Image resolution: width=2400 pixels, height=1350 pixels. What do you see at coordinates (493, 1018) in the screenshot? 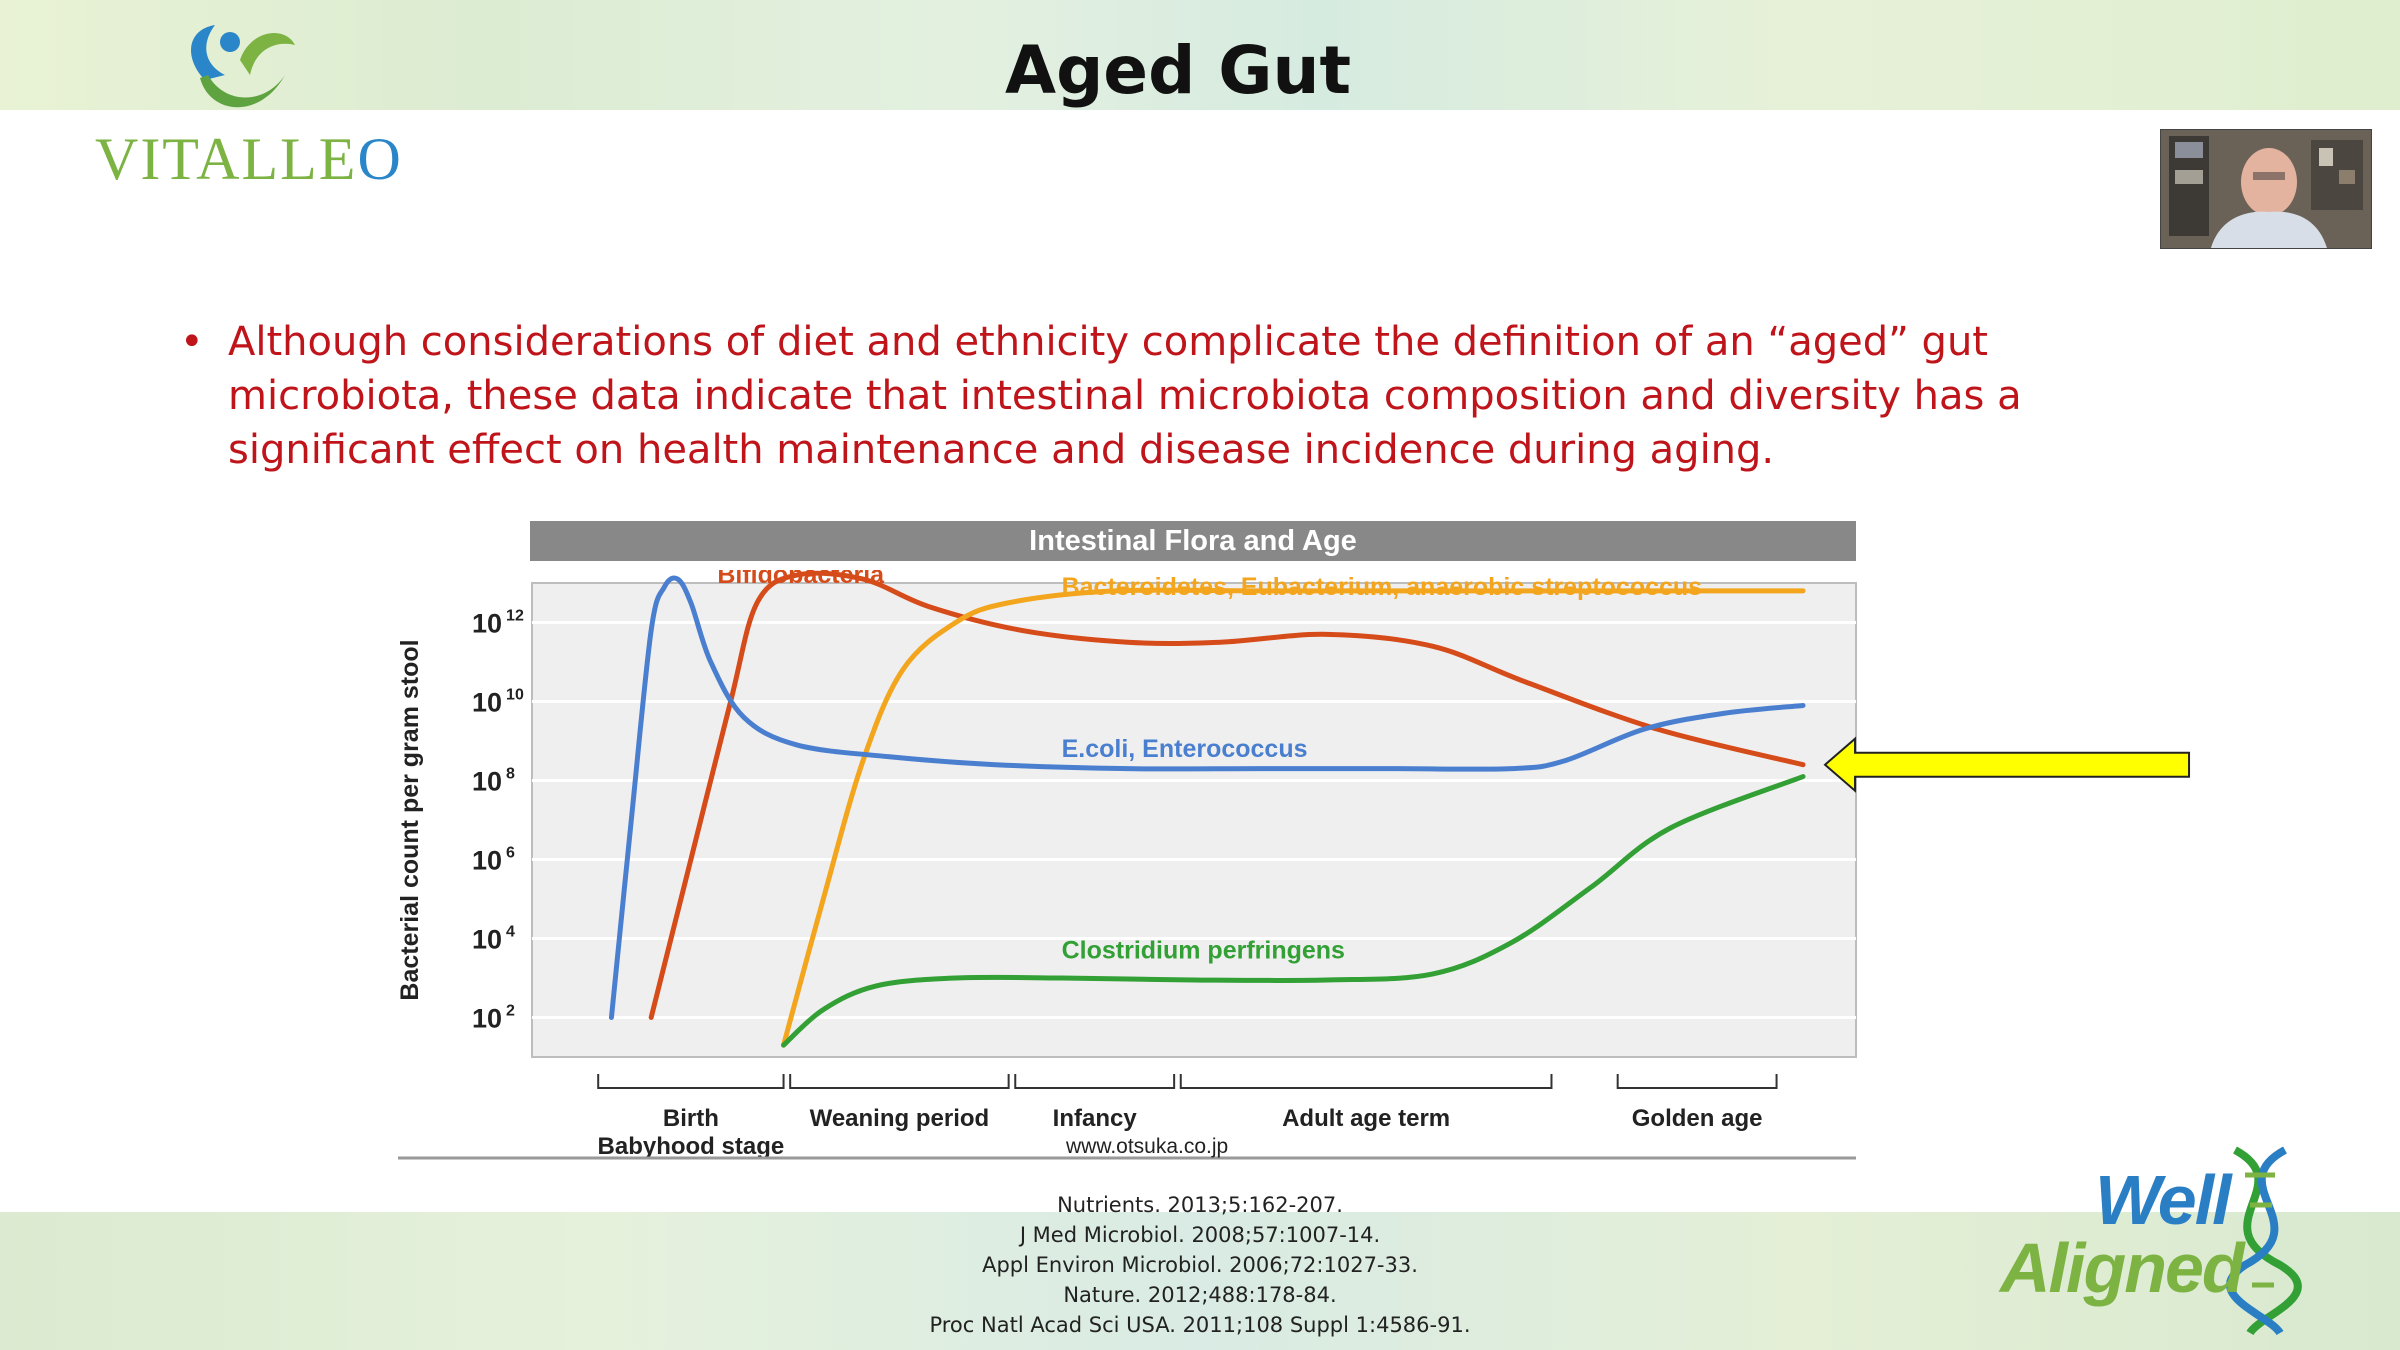
I see `y-tick-label: 10 2` at bounding box center [493, 1018].